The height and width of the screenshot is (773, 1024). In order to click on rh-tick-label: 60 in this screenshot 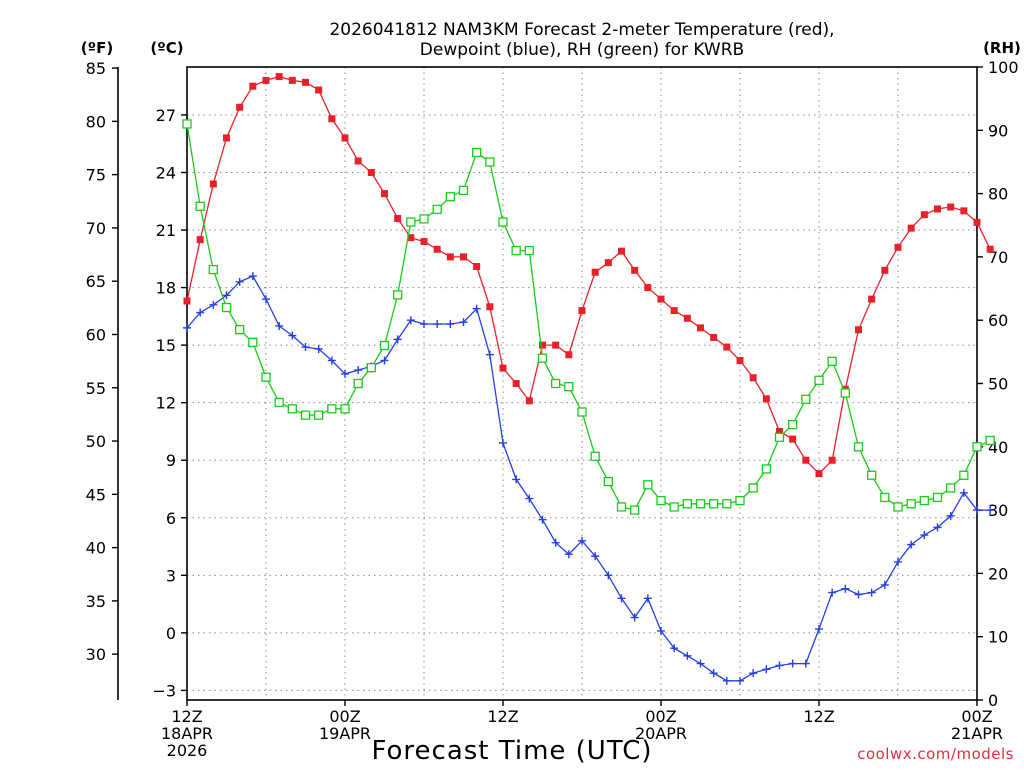, I will do `click(998, 320)`.